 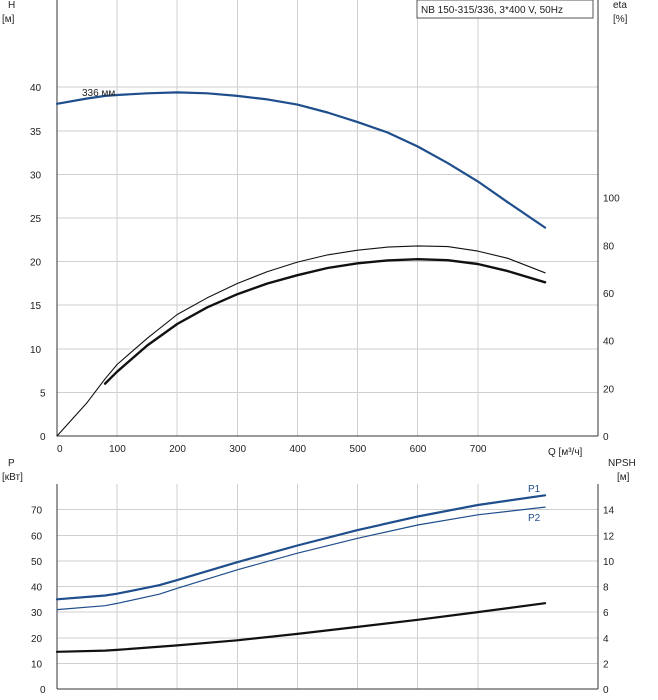 I want to click on curve-diameter-label: 336 мм, so click(x=98, y=93).